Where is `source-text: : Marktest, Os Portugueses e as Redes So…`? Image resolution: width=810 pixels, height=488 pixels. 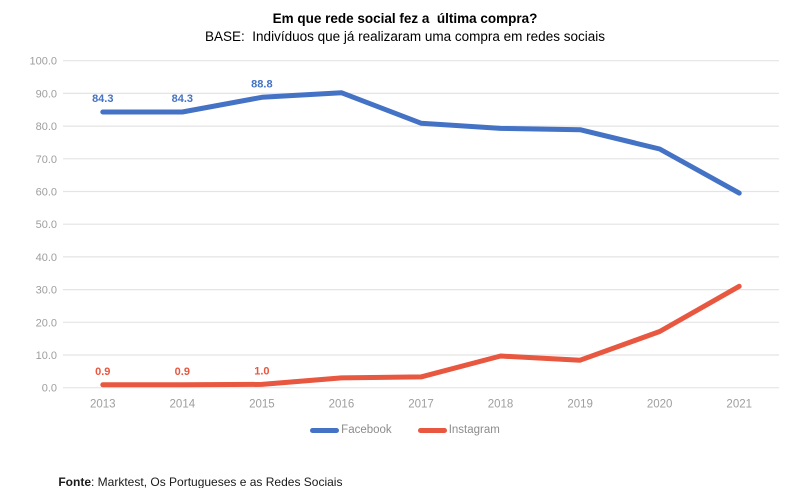
source-text: : Marktest, Os Portugueses e as Redes So… is located at coordinates (217, 481).